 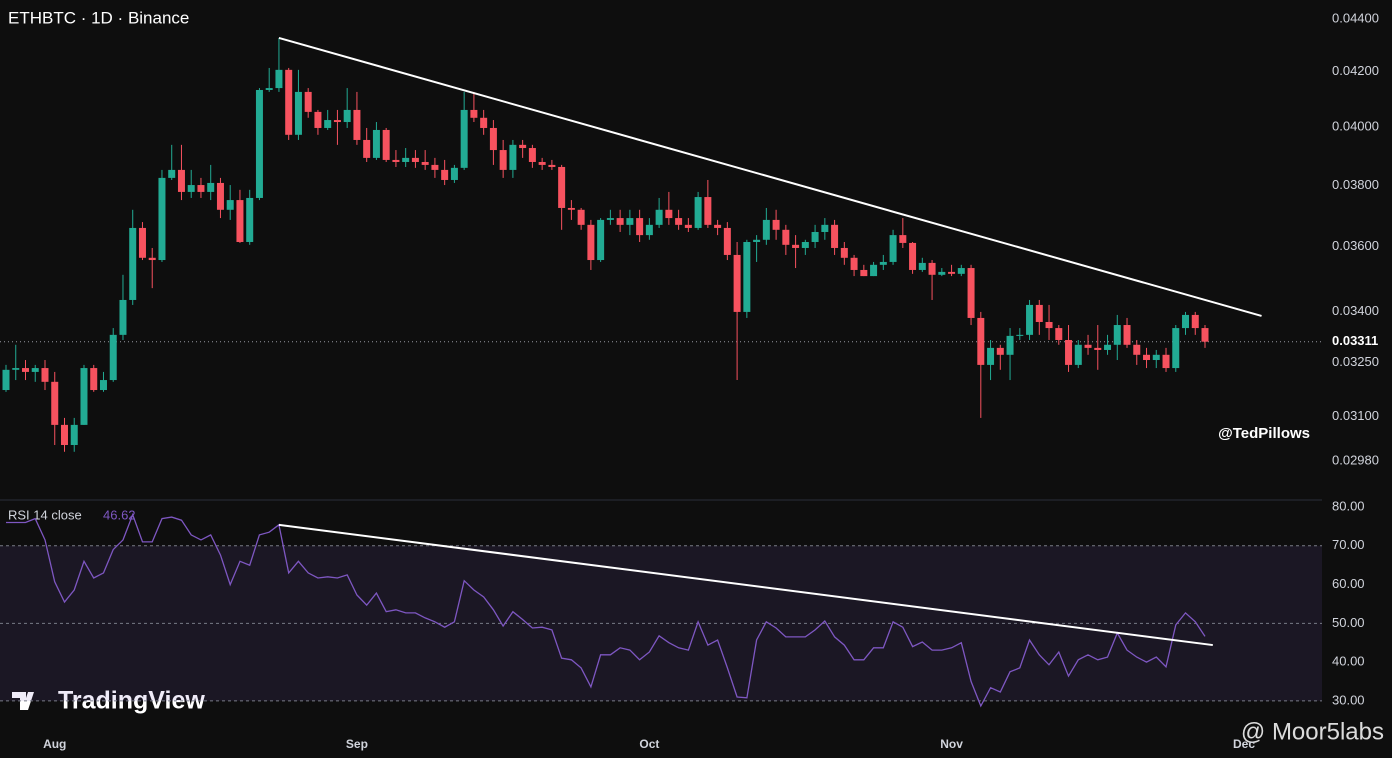 What do you see at coordinates (951, 744) in the screenshot?
I see `x-tick-label: Nov` at bounding box center [951, 744].